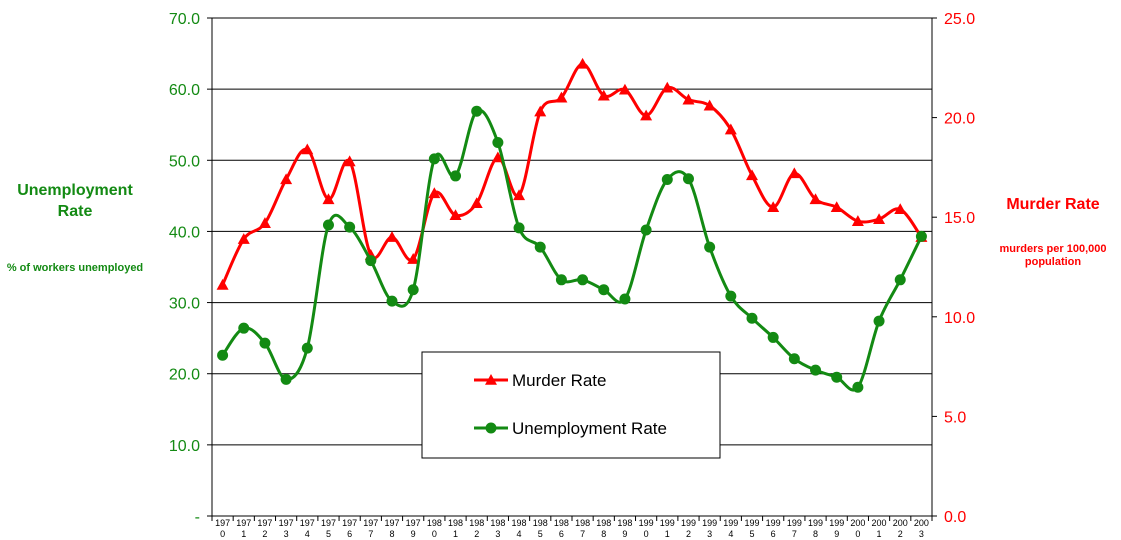  What do you see at coordinates (959, 19) in the screenshot?
I see `right-tick-label-5: 25.0` at bounding box center [959, 19].